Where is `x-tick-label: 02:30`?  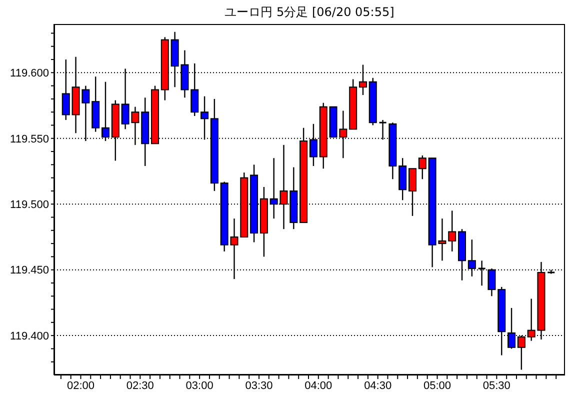
x-tick-label: 02:30 is located at coordinates (140, 386).